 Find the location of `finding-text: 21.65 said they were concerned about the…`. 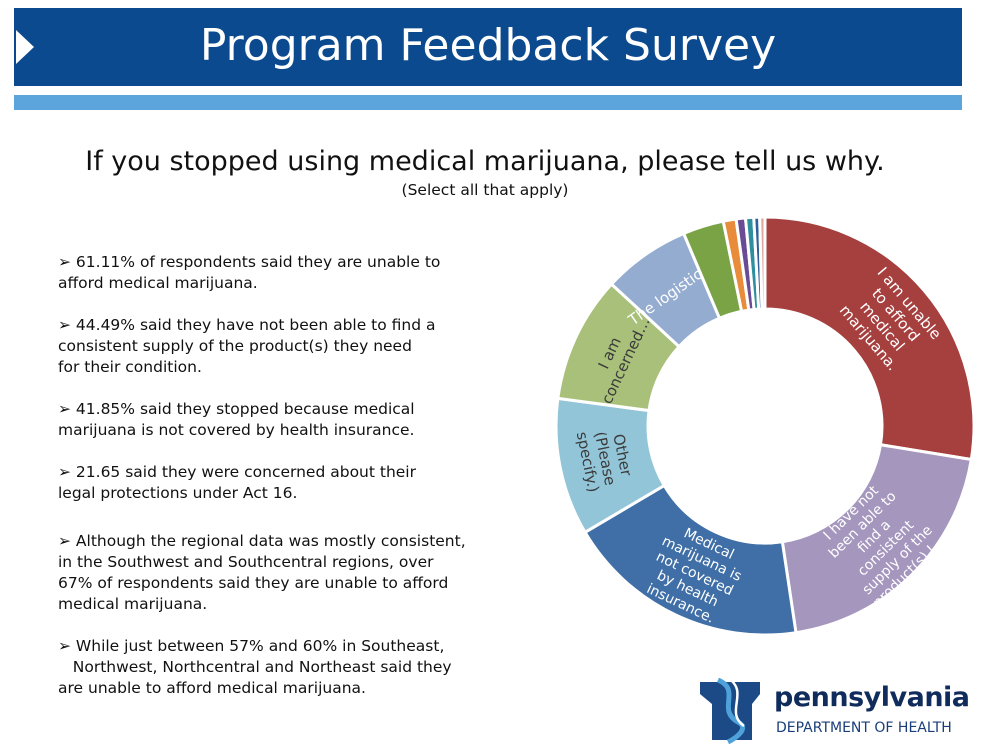

finding-text: 21.65 said they were concerned about the… is located at coordinates (245, 472).